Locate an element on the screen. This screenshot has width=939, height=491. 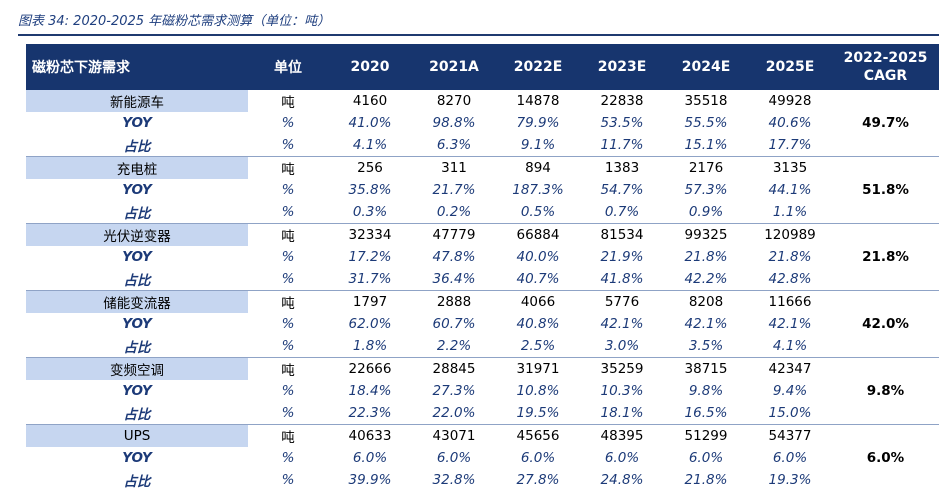
share-cell: 0.7% is located at coordinates (622, 212).